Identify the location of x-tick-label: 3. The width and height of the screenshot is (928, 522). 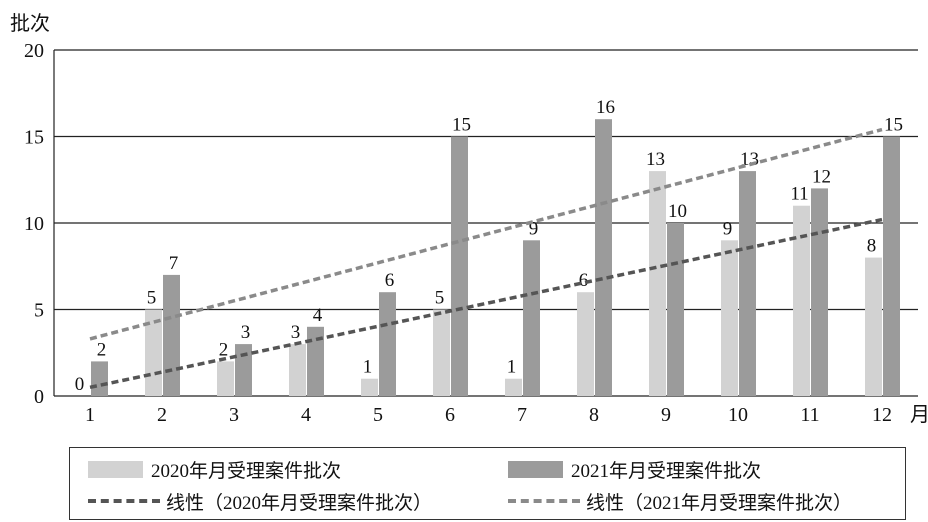
(234, 415).